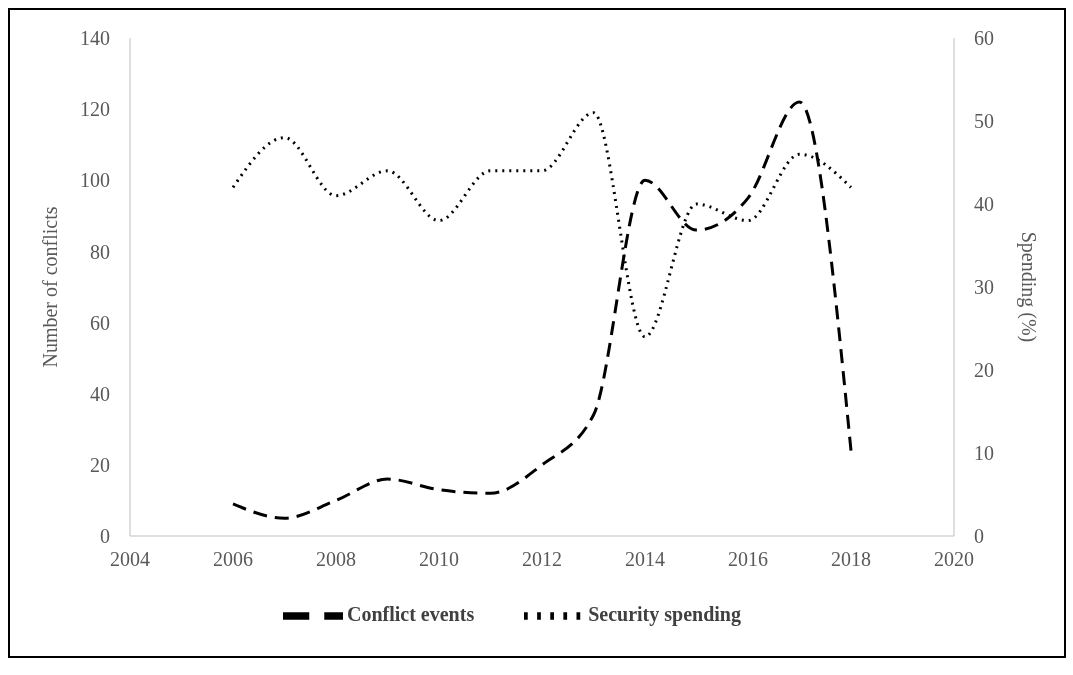 This screenshot has height=675, width=1073. I want to click on y-axis-title: Number of conflicts, so click(50, 287).